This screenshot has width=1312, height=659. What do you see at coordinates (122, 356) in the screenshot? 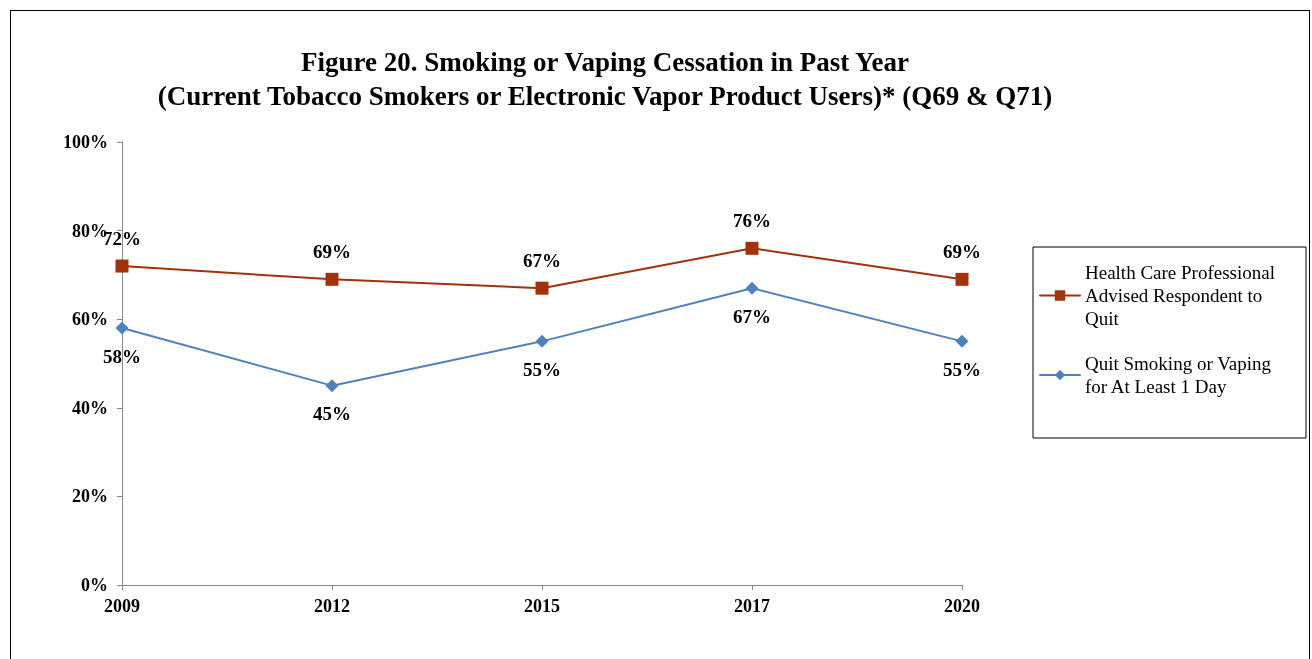
I see `data-label: 58%` at bounding box center [122, 356].